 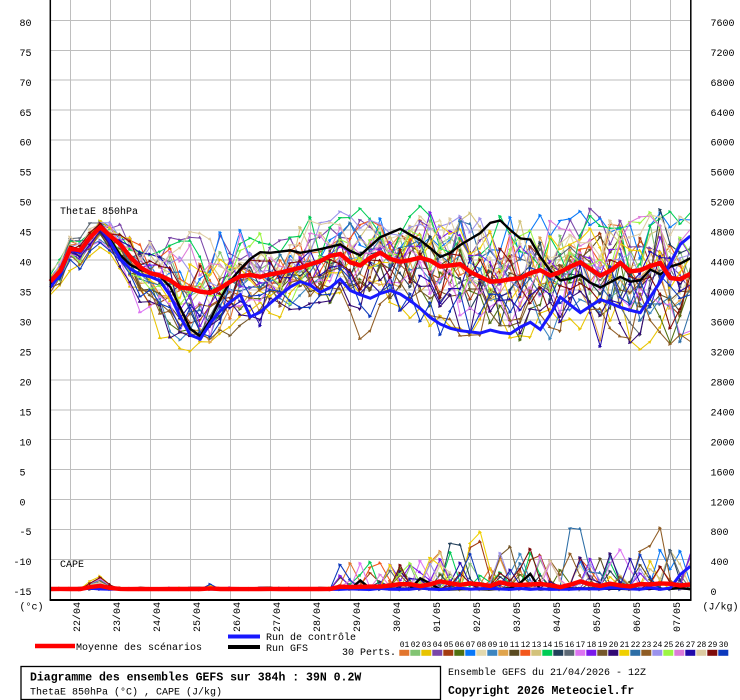 What do you see at coordinates (405, 645) in the screenshot?
I see `svg-text: 01` at bounding box center [405, 645].